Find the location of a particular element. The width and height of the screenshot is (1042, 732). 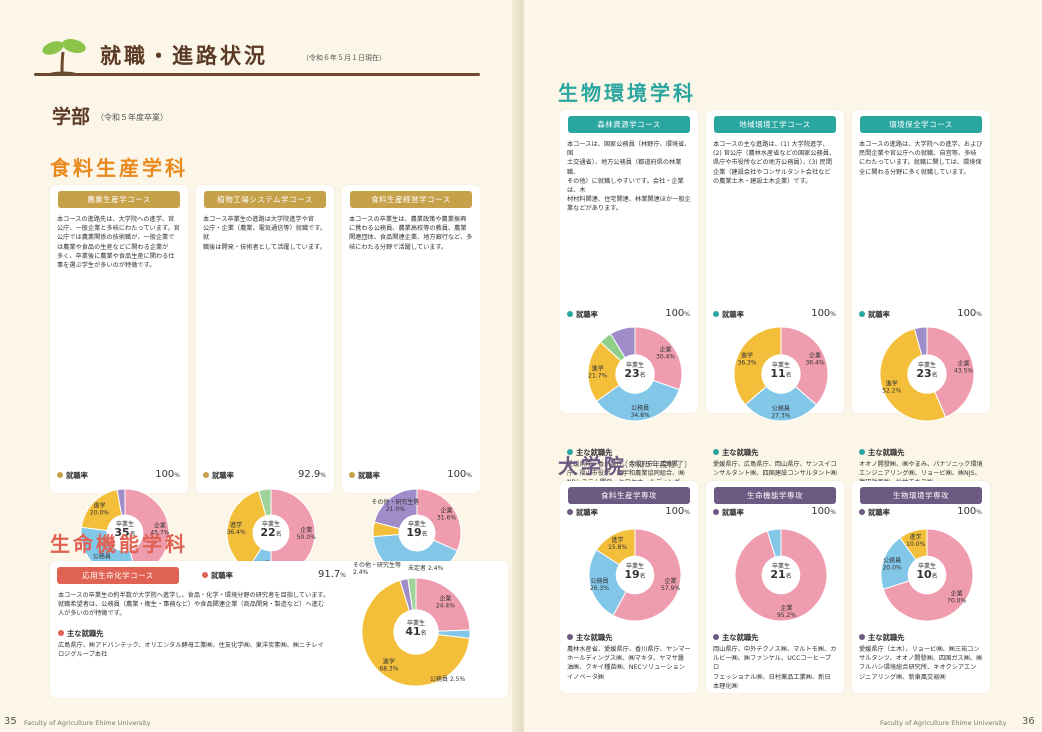

slice-label: 企業 36.4% is located at coordinates (814, 359).